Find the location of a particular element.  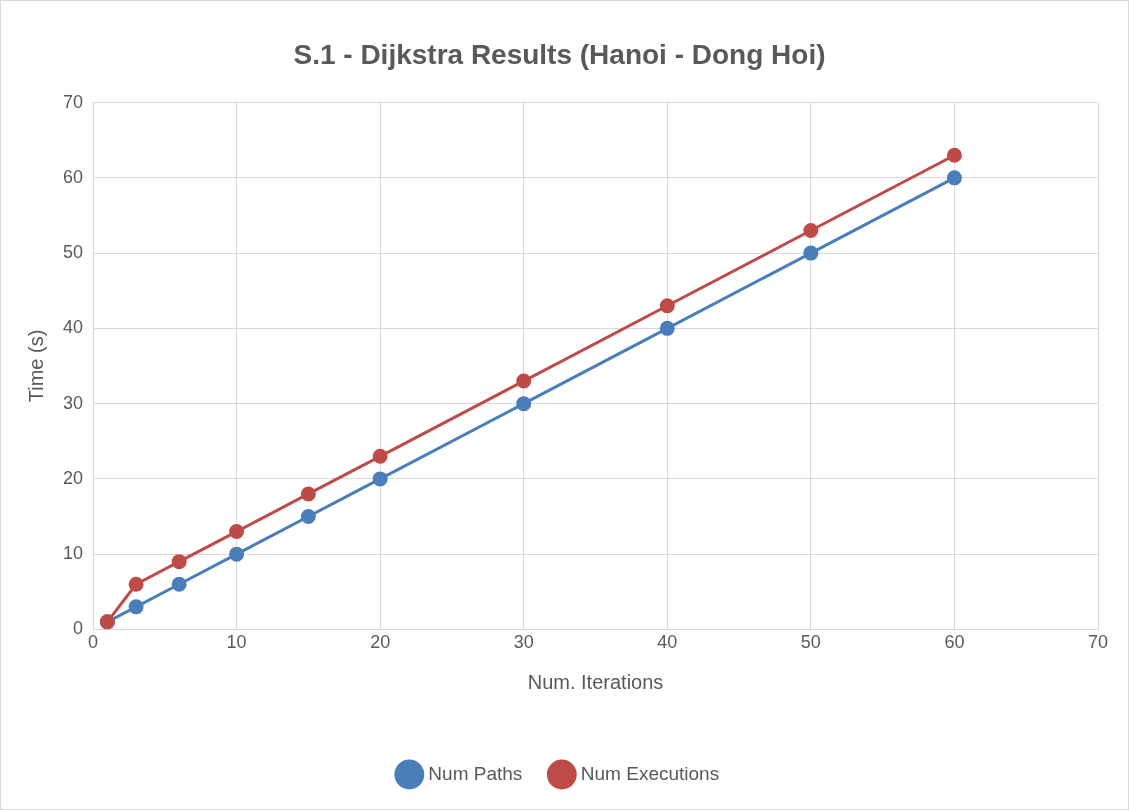

y-tick-label: 40 is located at coordinates (73, 327).